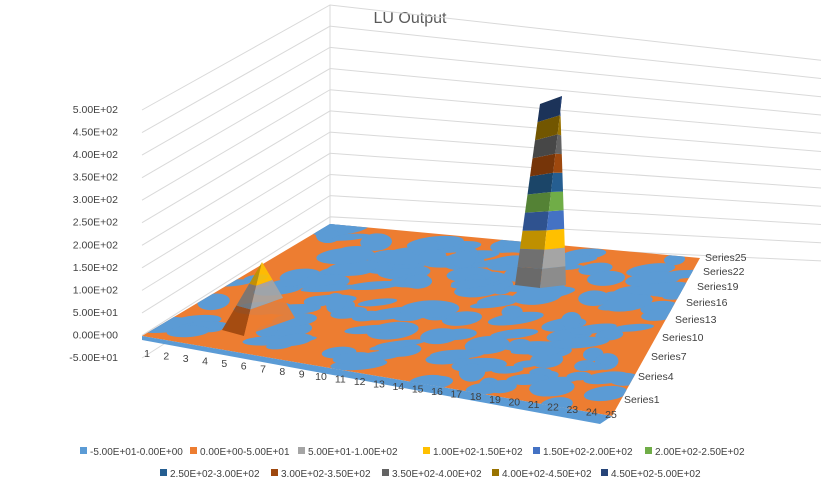  What do you see at coordinates (166, 357) in the screenshot?
I see `x-tick-label: 2` at bounding box center [166, 357].